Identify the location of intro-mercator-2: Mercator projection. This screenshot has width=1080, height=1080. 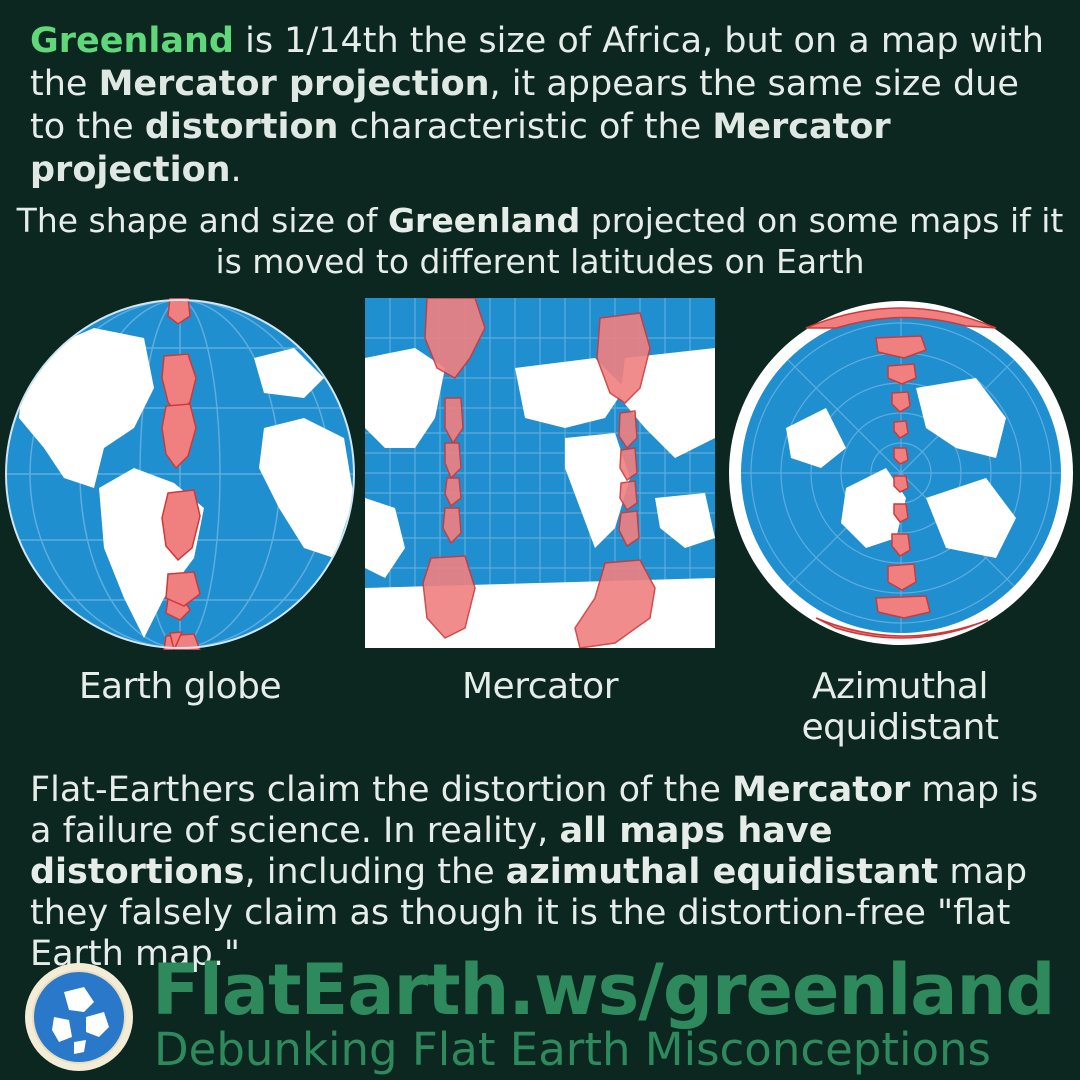
(460, 148).